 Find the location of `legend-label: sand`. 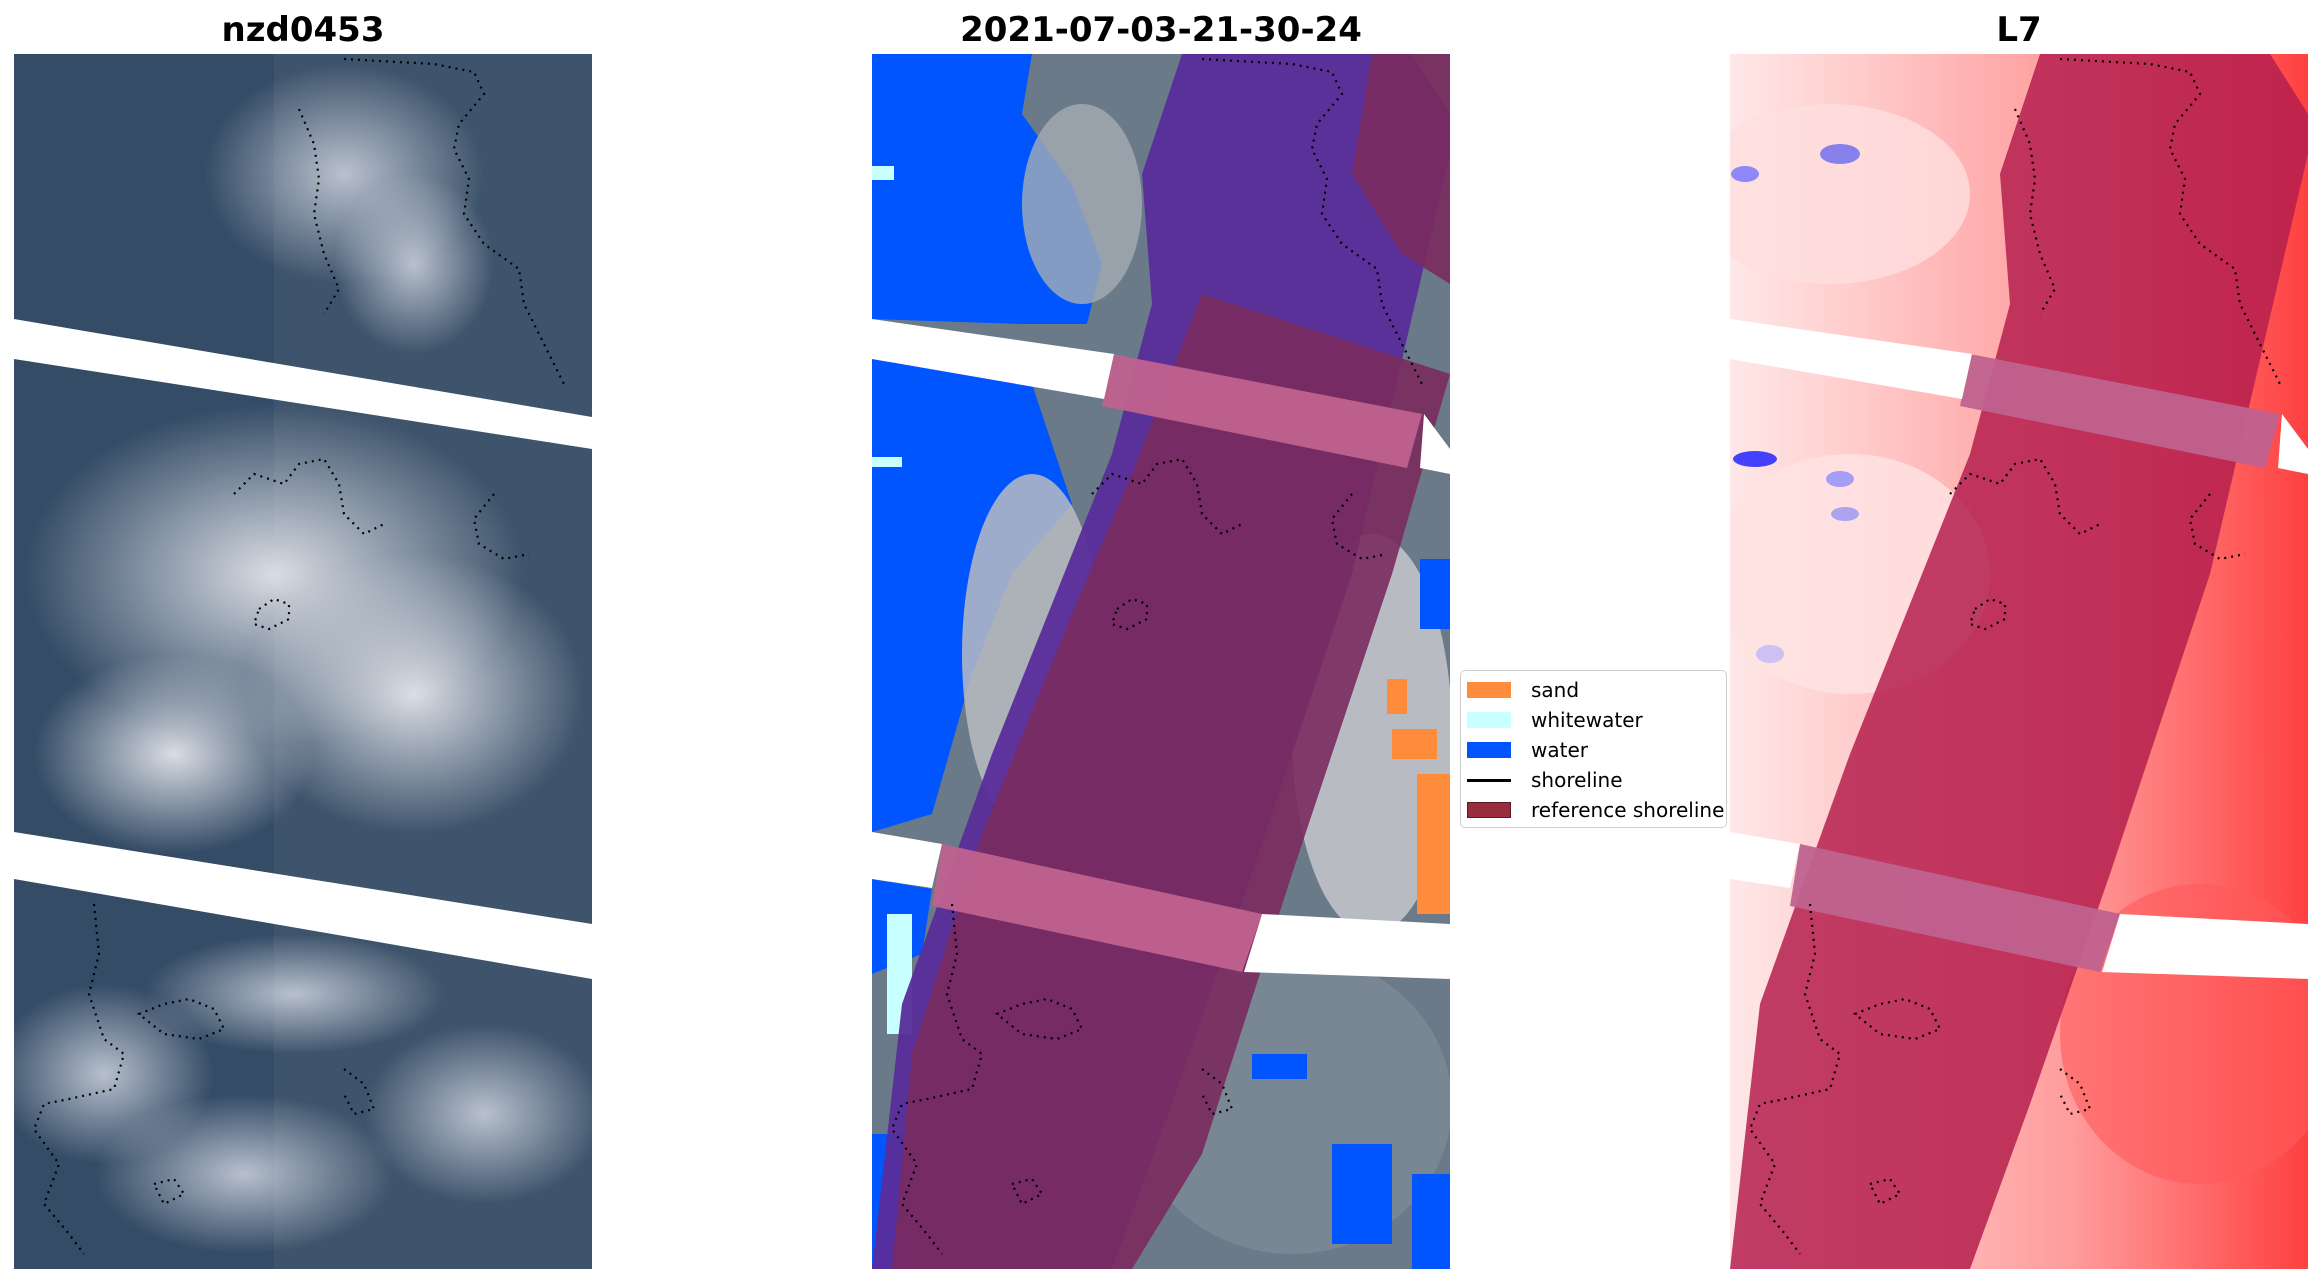

legend-label: sand is located at coordinates (1555, 690).